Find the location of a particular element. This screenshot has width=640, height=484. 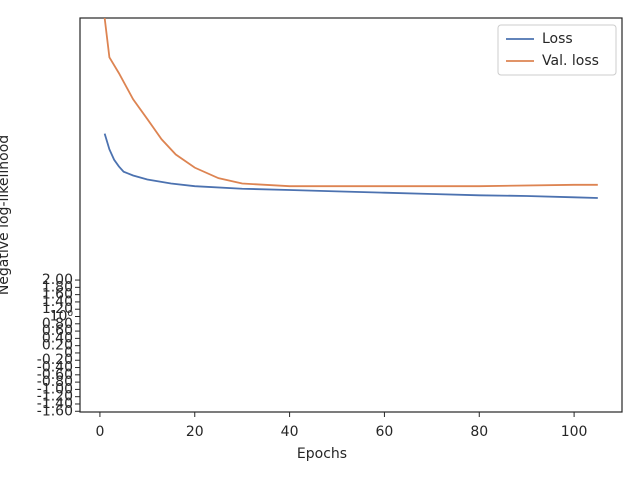

x-tick-label: 100 is located at coordinates (574, 432).